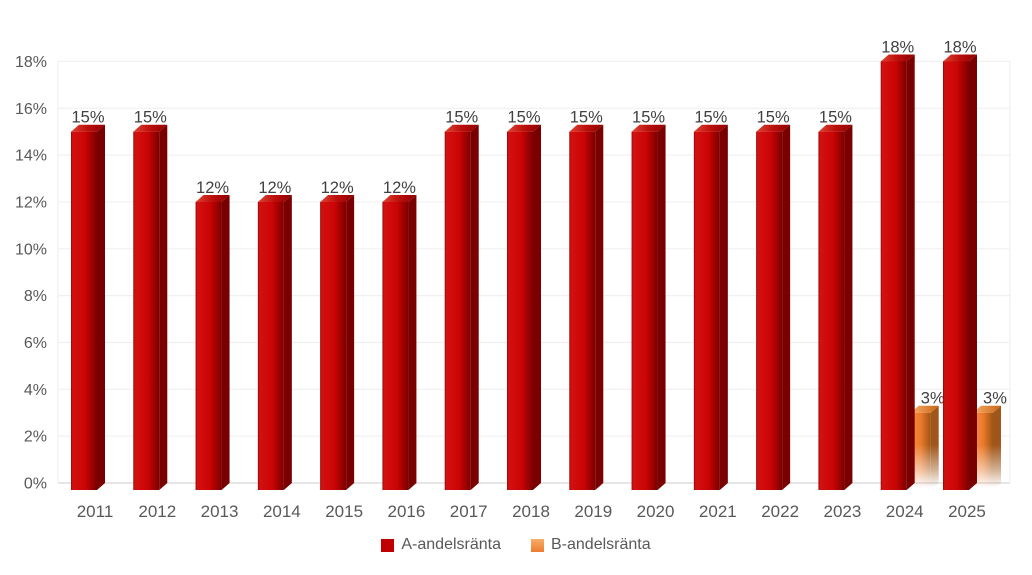 The width and height of the screenshot is (1032, 575). I want to click on x-tick-label: 2017, so click(469, 511).